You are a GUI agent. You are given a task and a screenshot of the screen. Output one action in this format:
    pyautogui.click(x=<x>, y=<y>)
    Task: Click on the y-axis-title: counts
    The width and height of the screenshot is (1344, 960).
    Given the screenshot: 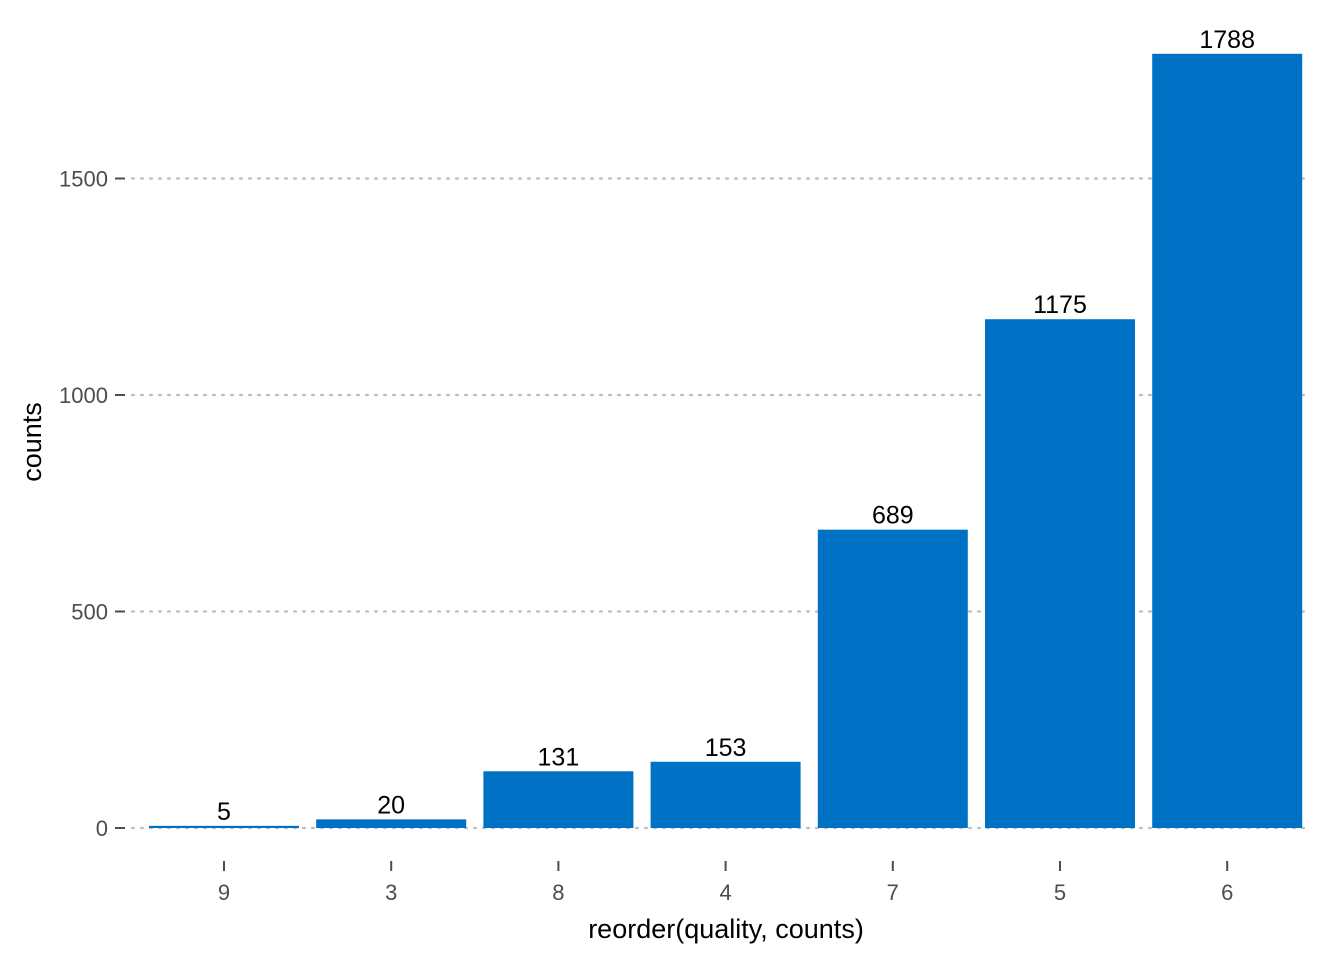 What is the action you would take?
    pyautogui.click(x=32, y=442)
    